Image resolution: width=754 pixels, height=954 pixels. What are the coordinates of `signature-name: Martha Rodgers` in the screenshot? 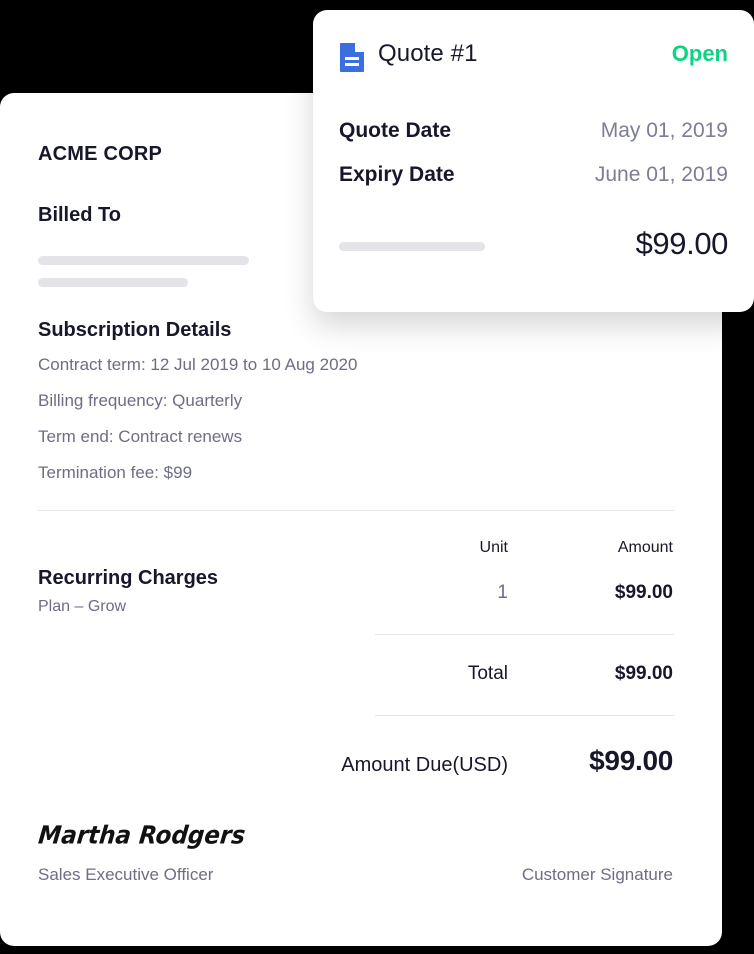 It's located at (142, 835).